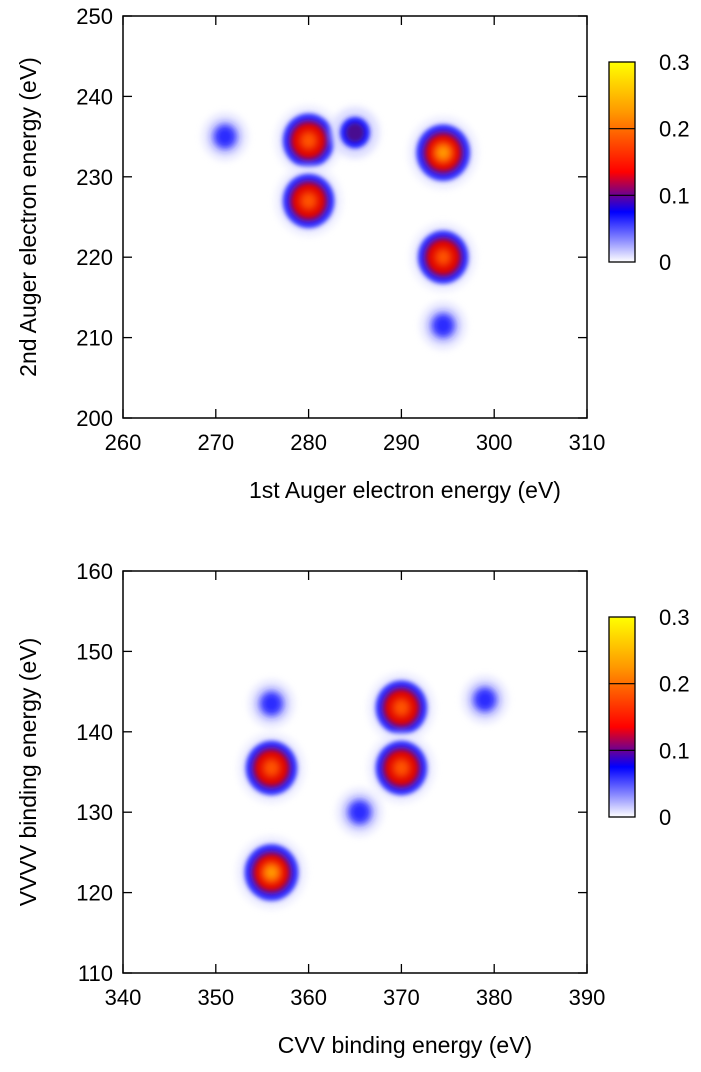 The width and height of the screenshot is (701, 1072). I want to click on y-tick-label: 230, so click(94, 177).